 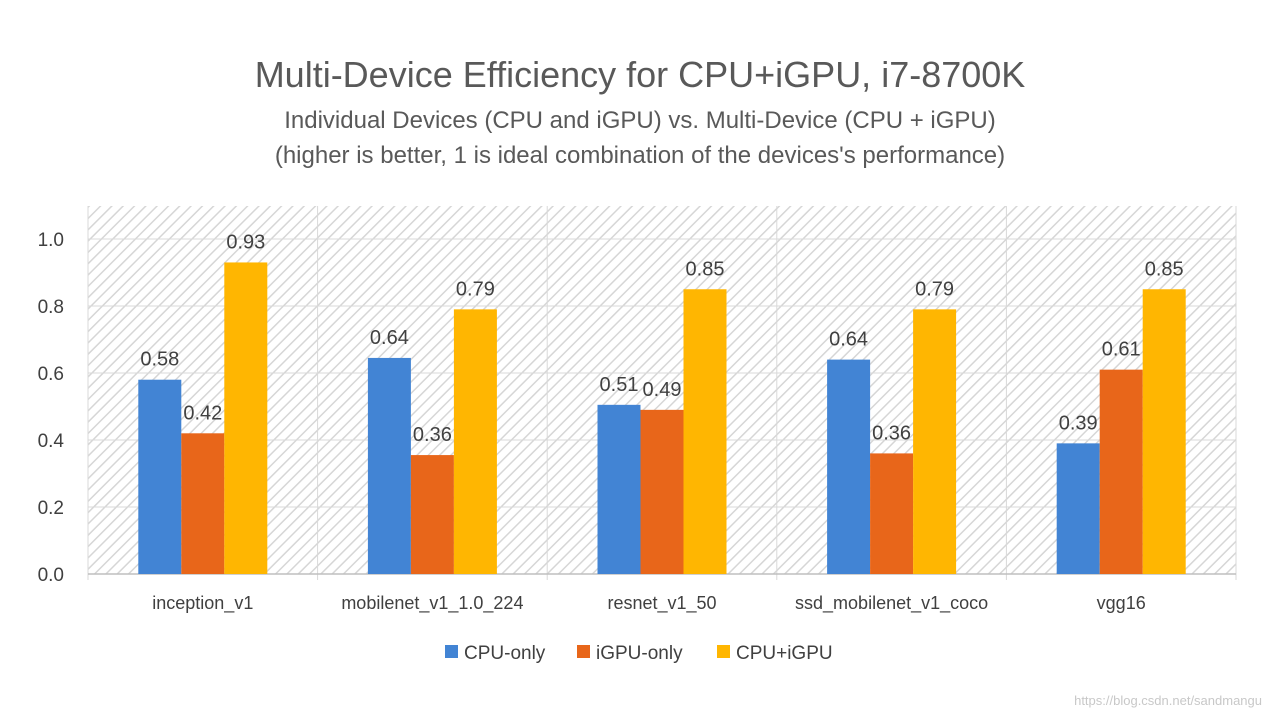 I want to click on y-tick-label: 0.8, so click(x=51, y=307).